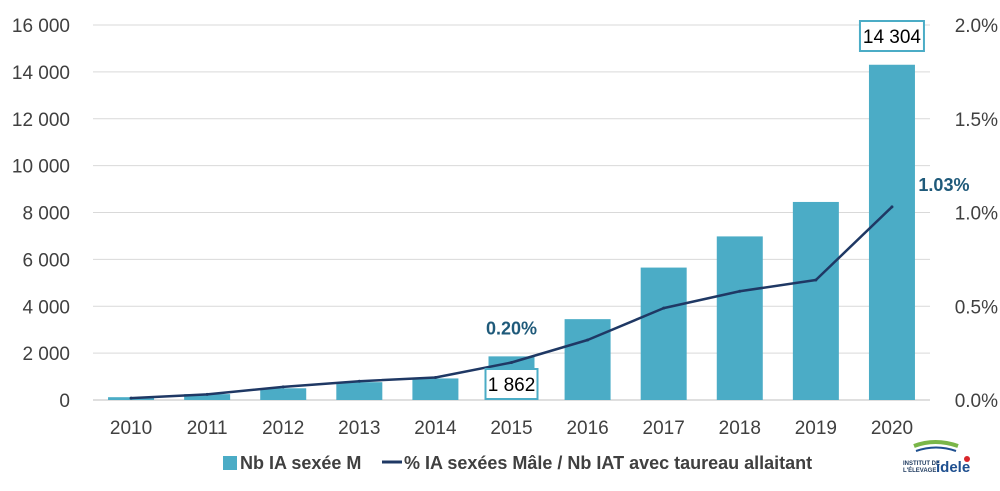  I want to click on y-left-tick-label: 10 000, so click(41, 167).